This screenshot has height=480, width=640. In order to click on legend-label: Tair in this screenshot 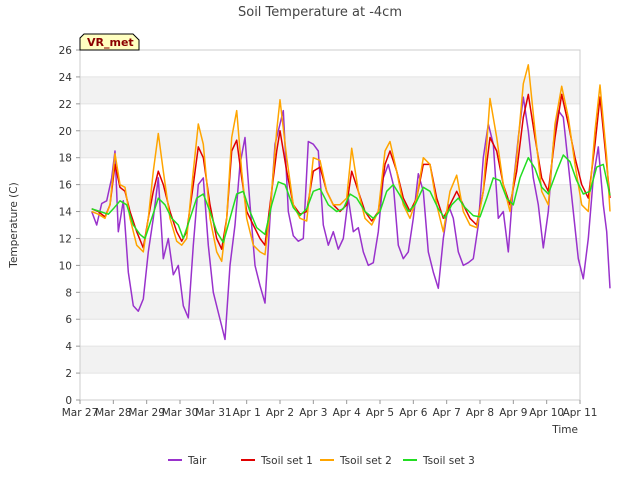, I will do `click(197, 461)`.